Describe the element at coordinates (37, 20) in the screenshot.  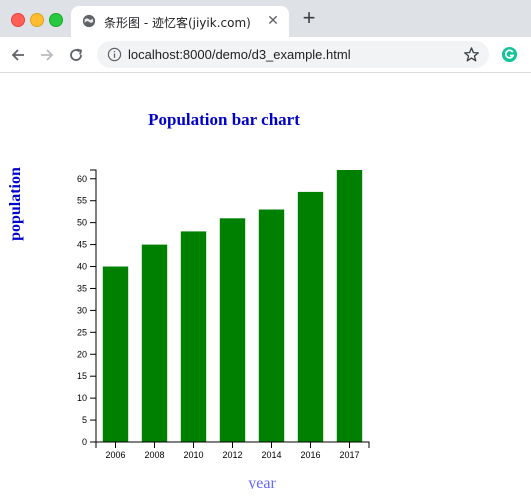
I see `minimize-window-button` at that location.